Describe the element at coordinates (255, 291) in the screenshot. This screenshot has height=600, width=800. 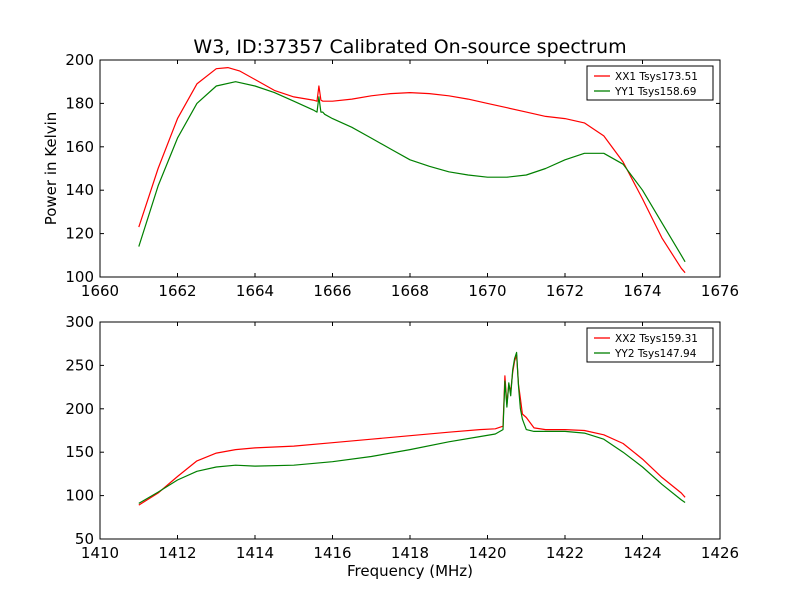
I see `x-tick-label: 1664` at that location.